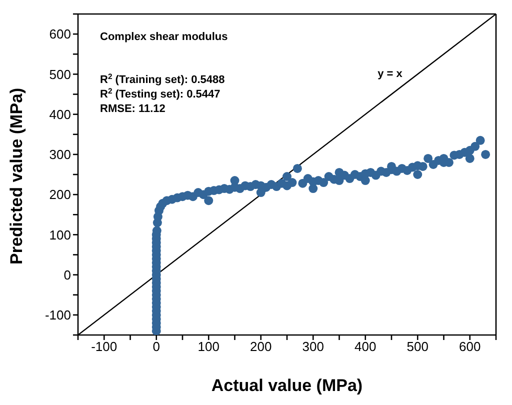 The width and height of the screenshot is (512, 405). I want to click on x-tick-label: 500, so click(417, 346).